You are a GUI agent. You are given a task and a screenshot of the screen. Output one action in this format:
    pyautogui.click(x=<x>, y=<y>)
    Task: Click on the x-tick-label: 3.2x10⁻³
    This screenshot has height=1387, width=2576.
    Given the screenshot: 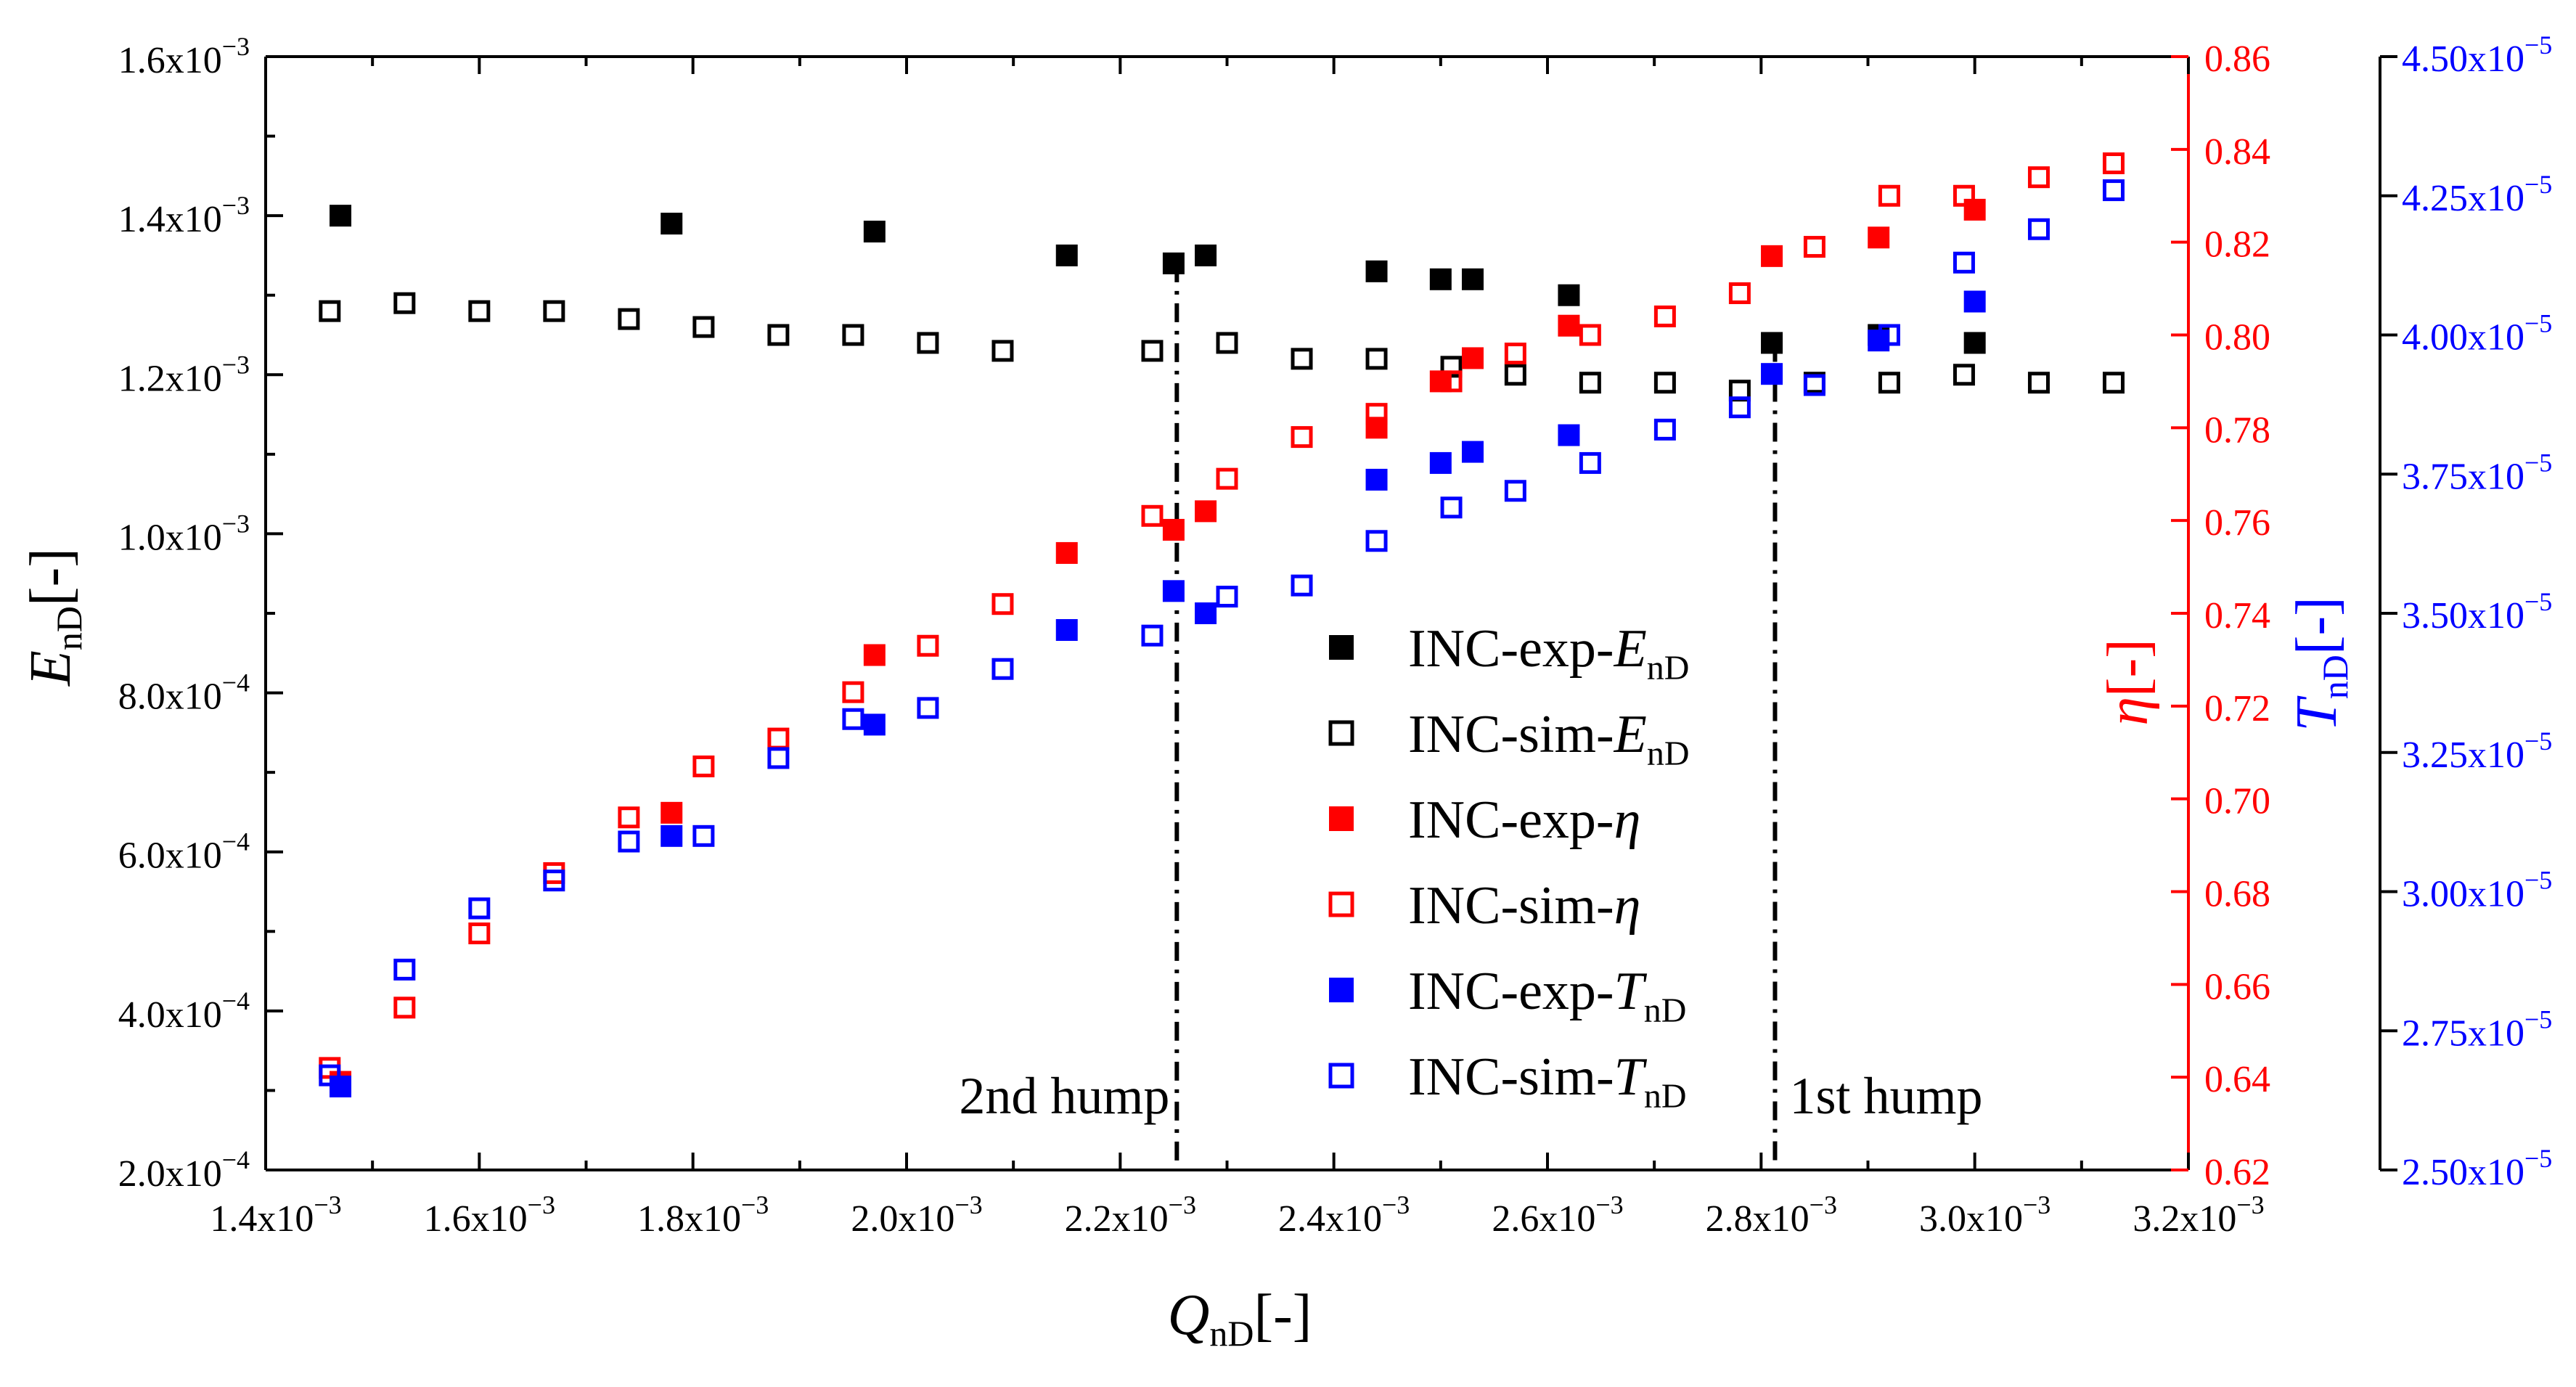 What is the action you would take?
    pyautogui.click(x=2199, y=1215)
    